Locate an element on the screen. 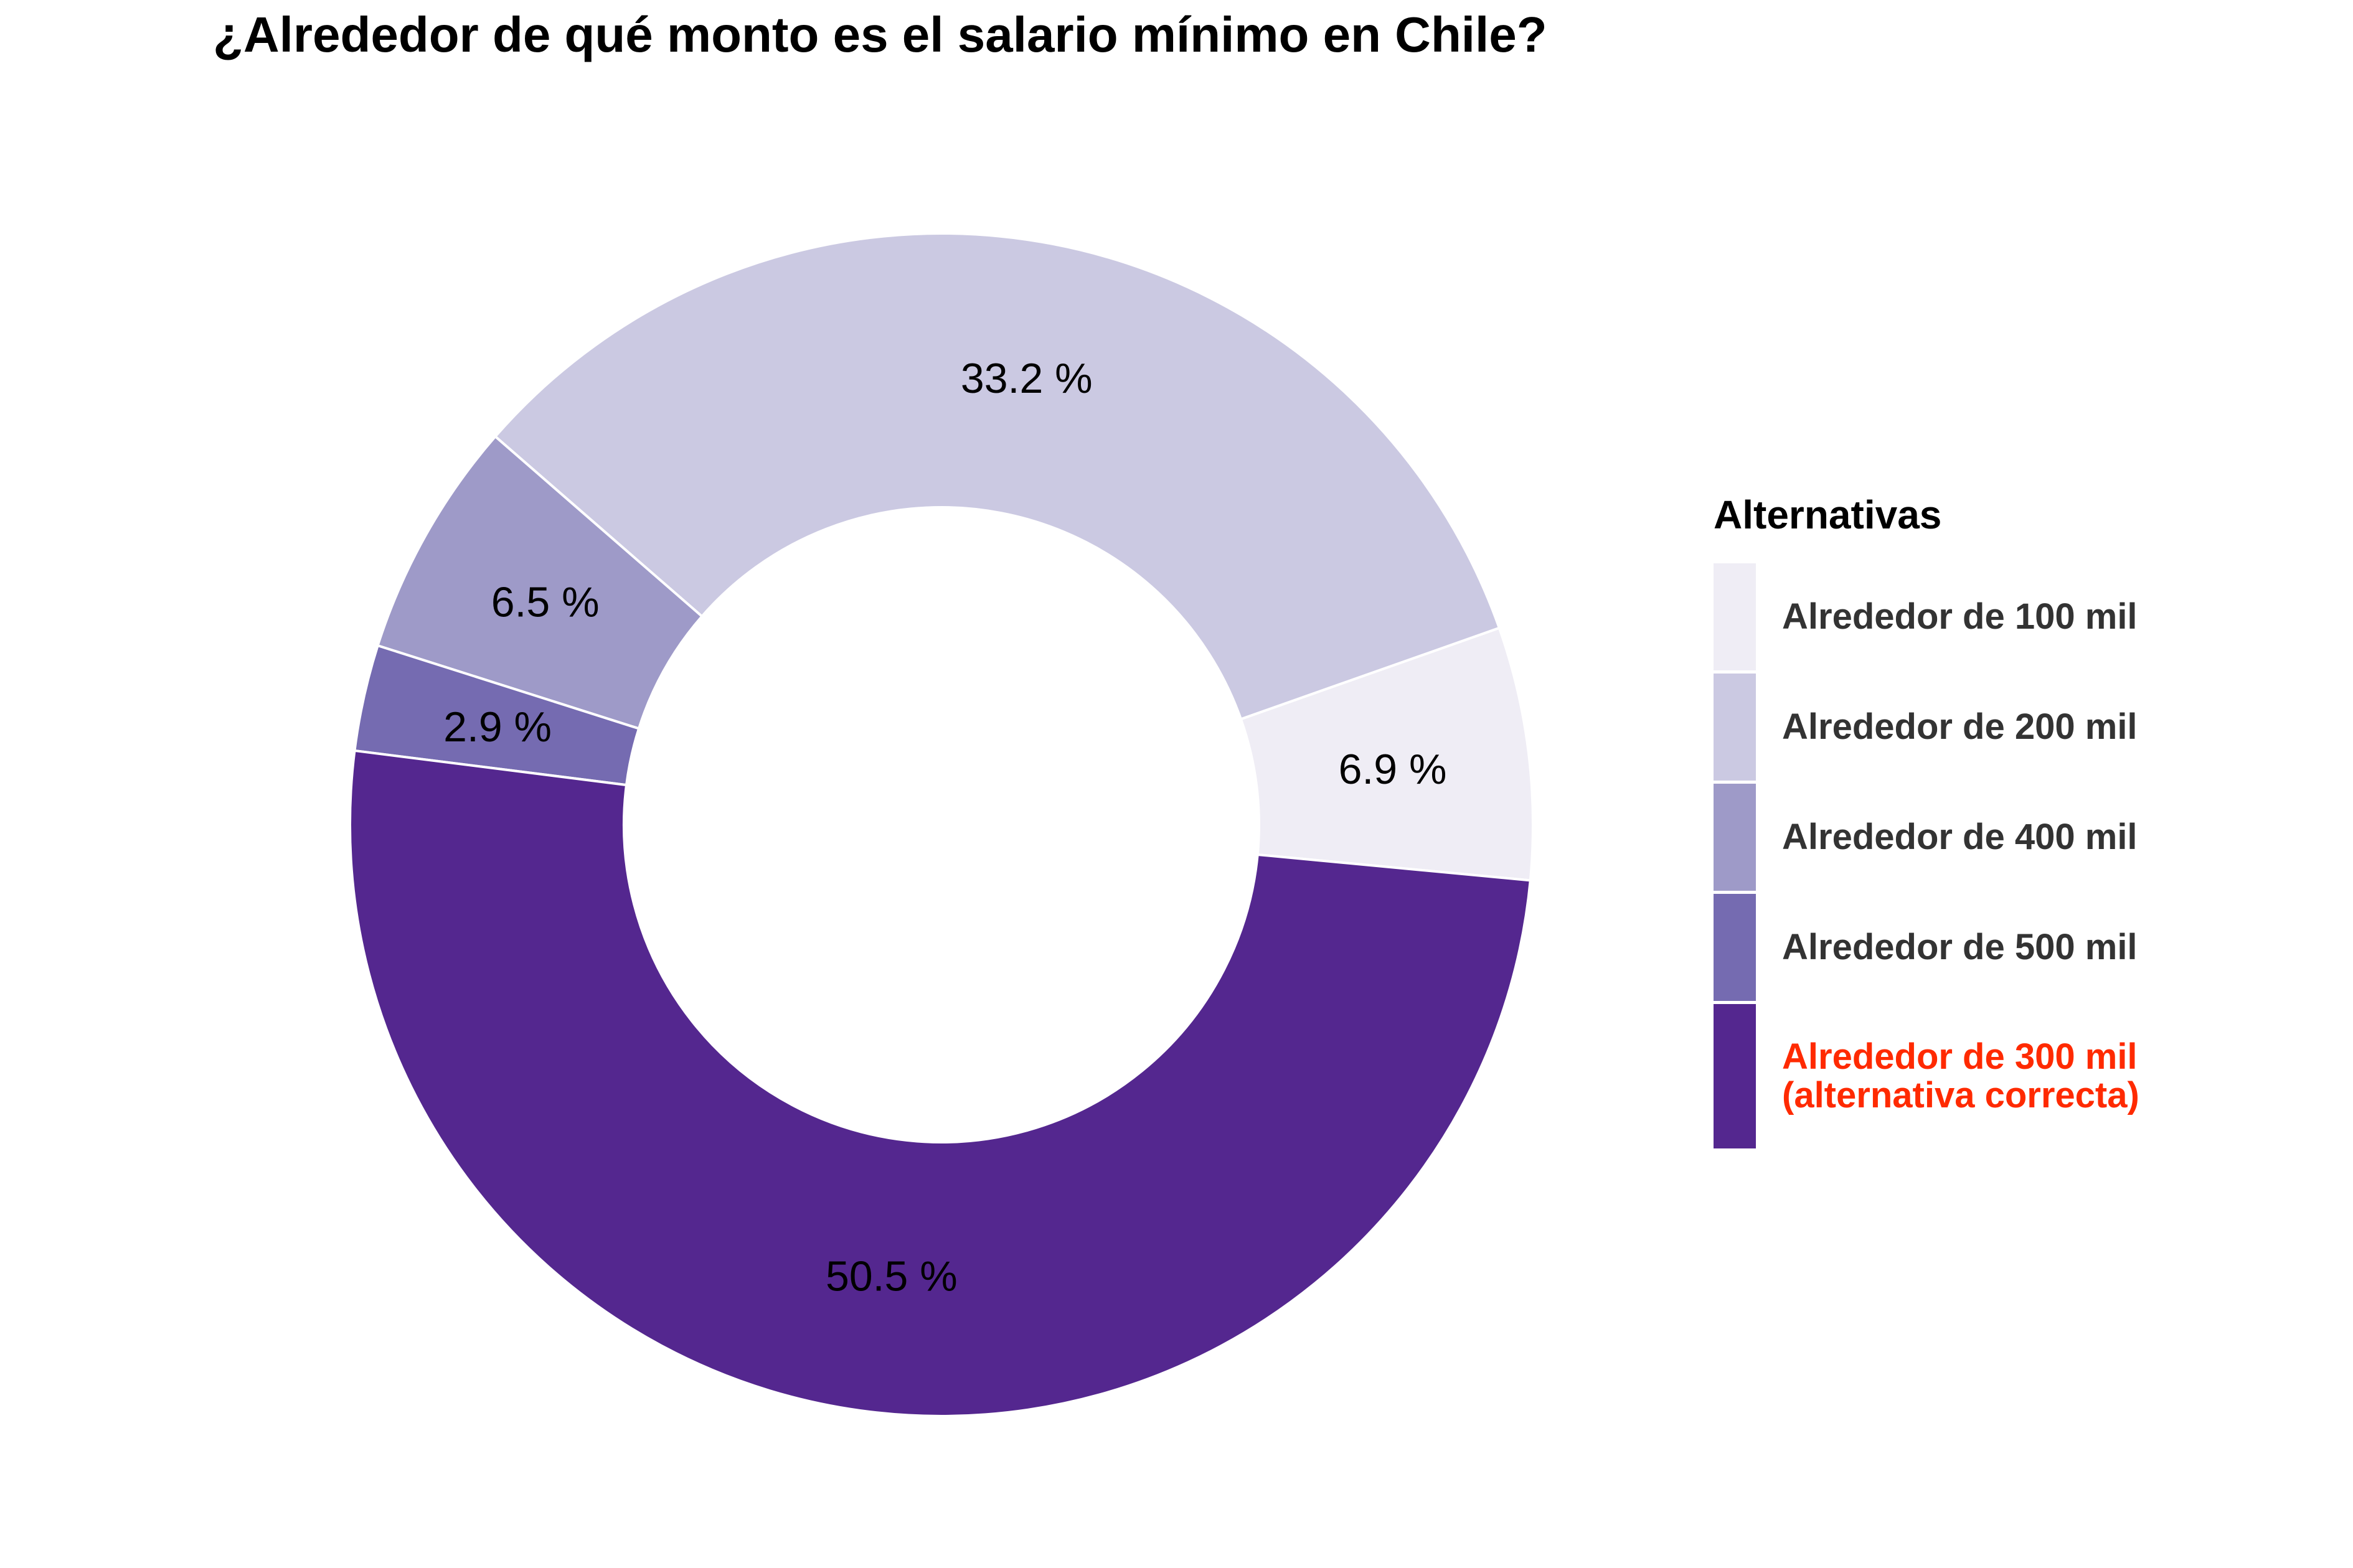 The height and width of the screenshot is (1568, 2353). legend-label-line: Alrededor de 200 mil is located at coordinates (1960, 727).